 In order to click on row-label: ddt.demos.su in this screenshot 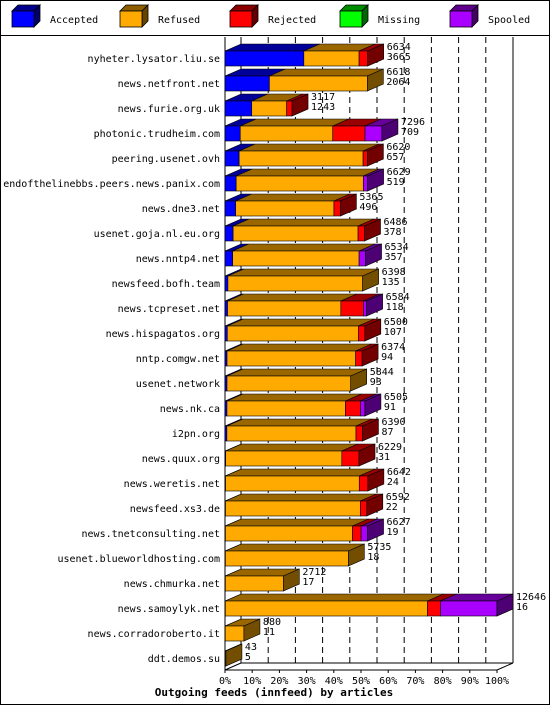, I will do `click(184, 659)`.